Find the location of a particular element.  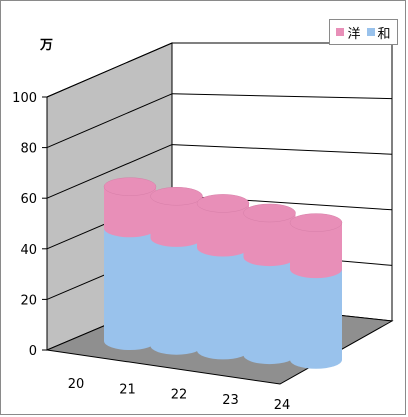

chart-legend: 洋 和 is located at coordinates (363, 32).